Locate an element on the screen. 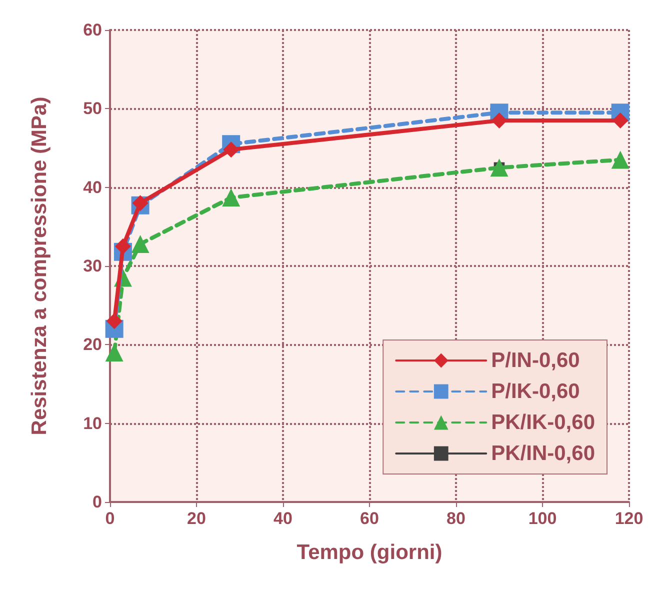 The height and width of the screenshot is (597, 655). y-tick-label: 60 is located at coordinates (92, 30).